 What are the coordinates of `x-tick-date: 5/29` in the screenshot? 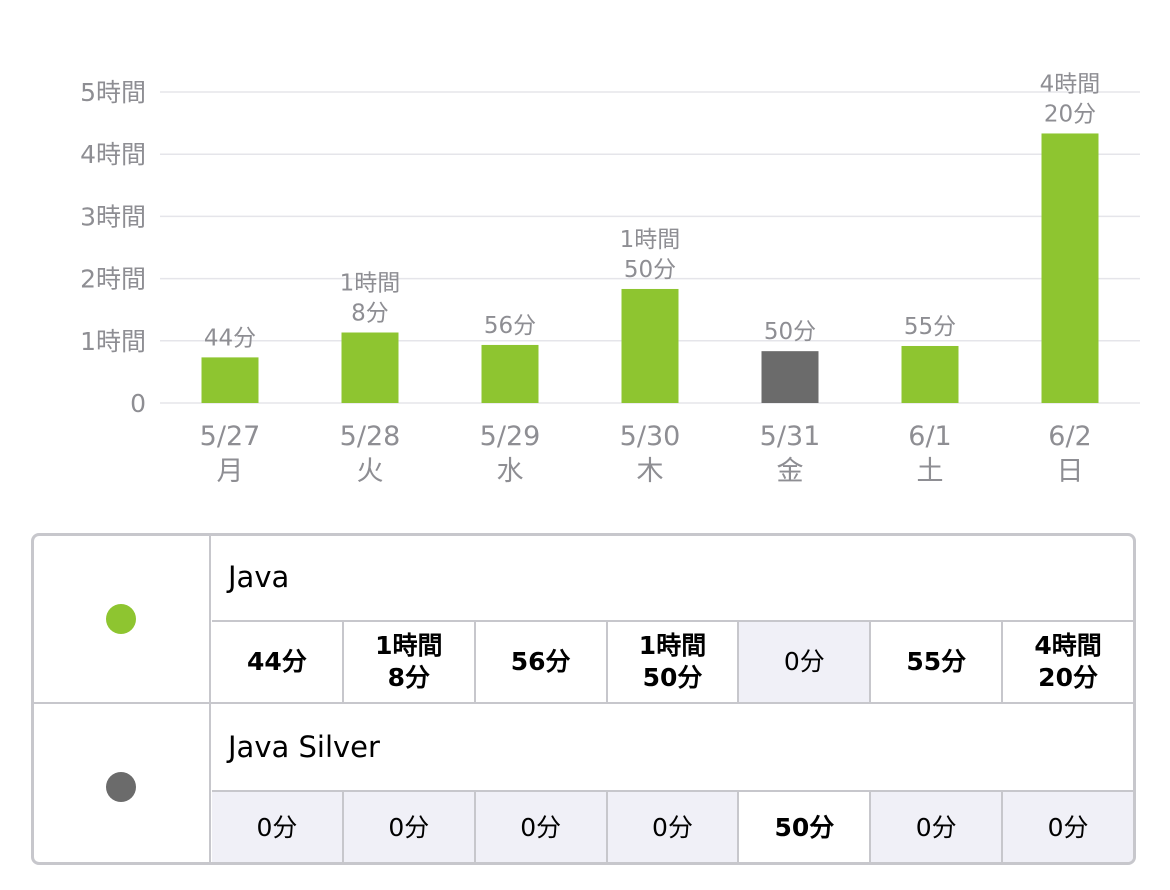 It's located at (510, 436).